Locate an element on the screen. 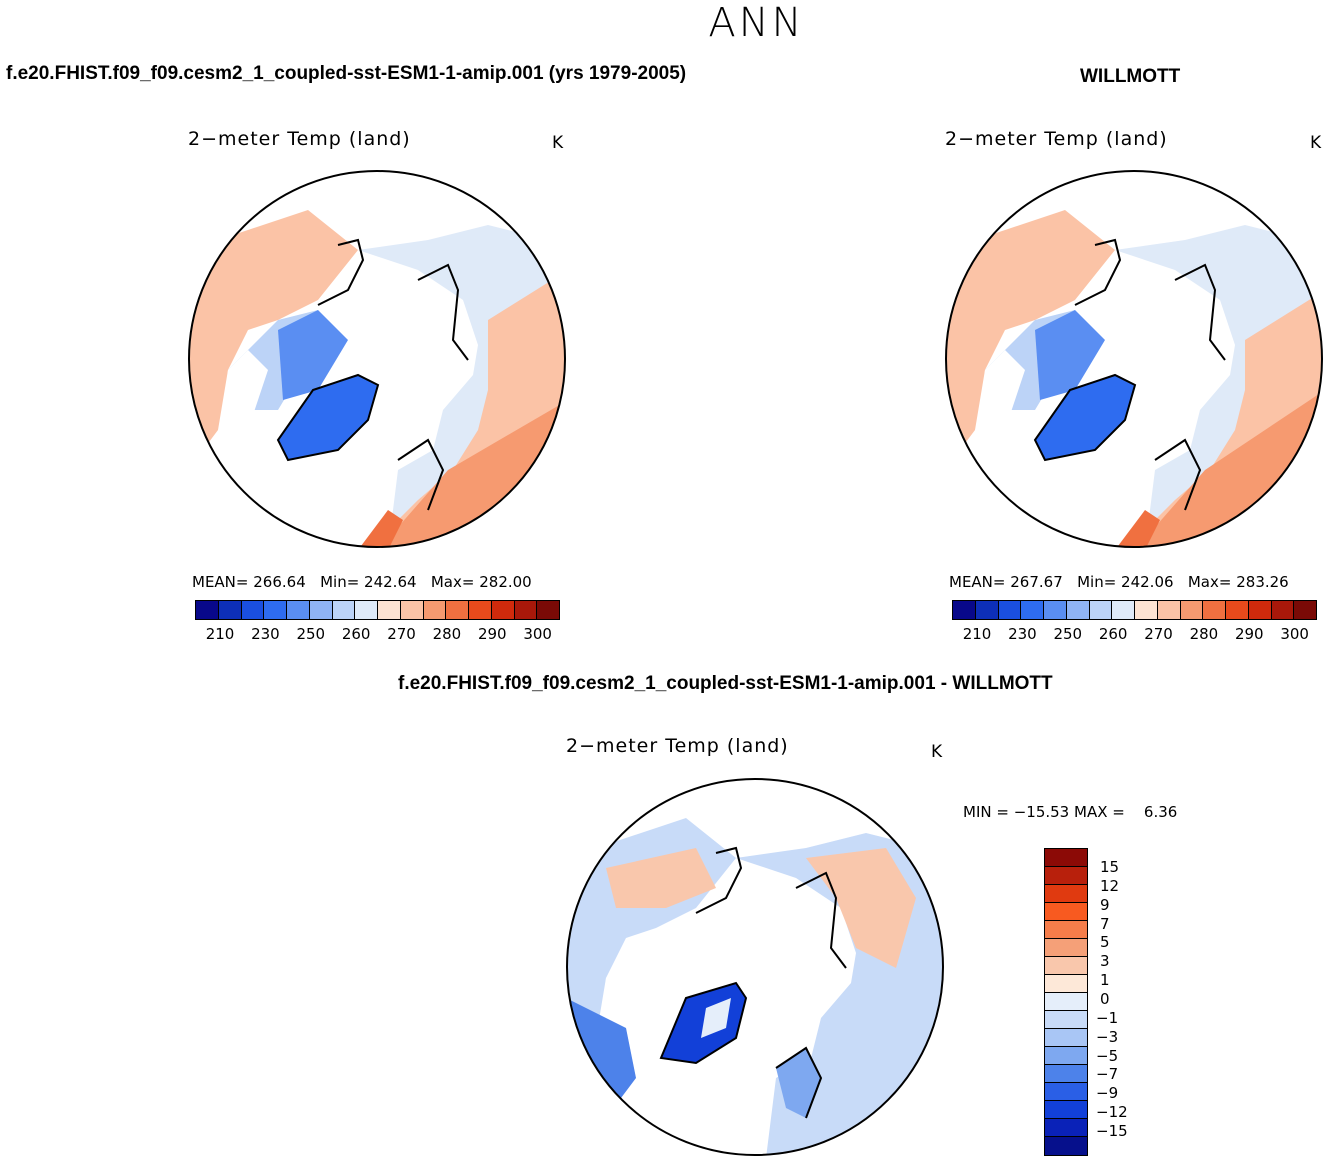 This screenshot has width=1327, height=1161. north-america-land is located at coordinates (273, 340).